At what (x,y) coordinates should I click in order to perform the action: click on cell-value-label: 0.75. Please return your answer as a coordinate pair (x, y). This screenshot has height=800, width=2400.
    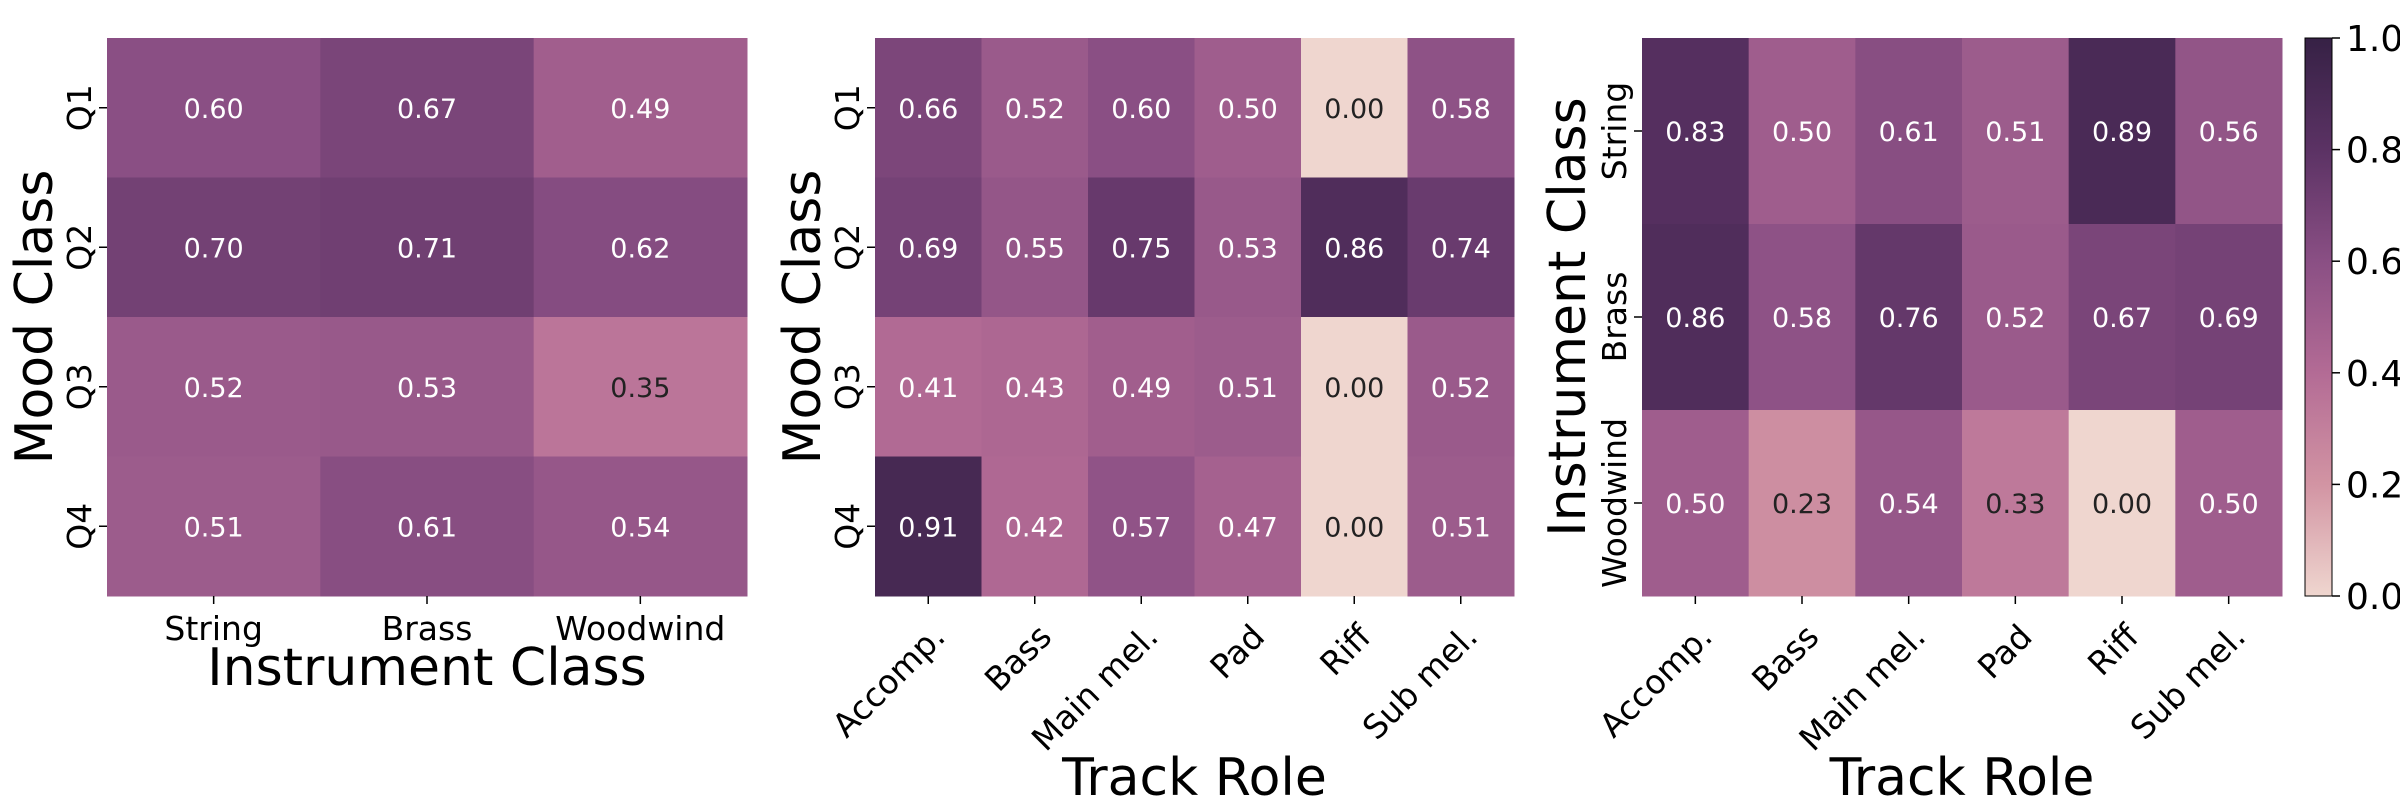
    Looking at the image, I should click on (1141, 248).